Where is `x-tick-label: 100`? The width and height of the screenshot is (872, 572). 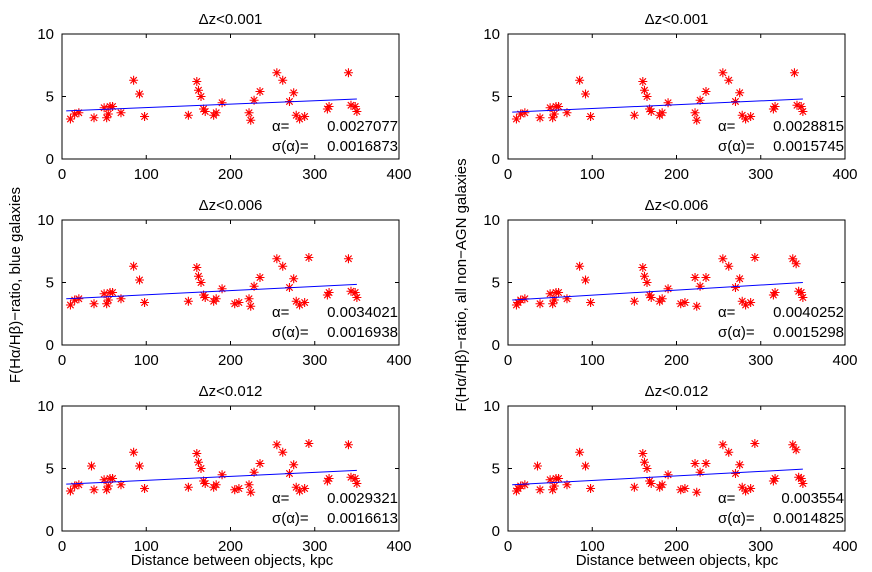
x-tick-label: 100 is located at coordinates (146, 360).